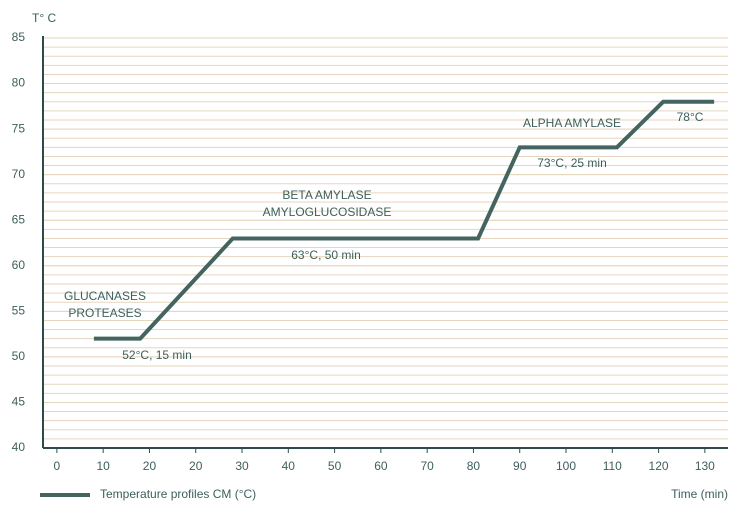 This screenshot has width=746, height=517. What do you see at coordinates (19, 174) in the screenshot?
I see `y-tick-label: 70` at bounding box center [19, 174].